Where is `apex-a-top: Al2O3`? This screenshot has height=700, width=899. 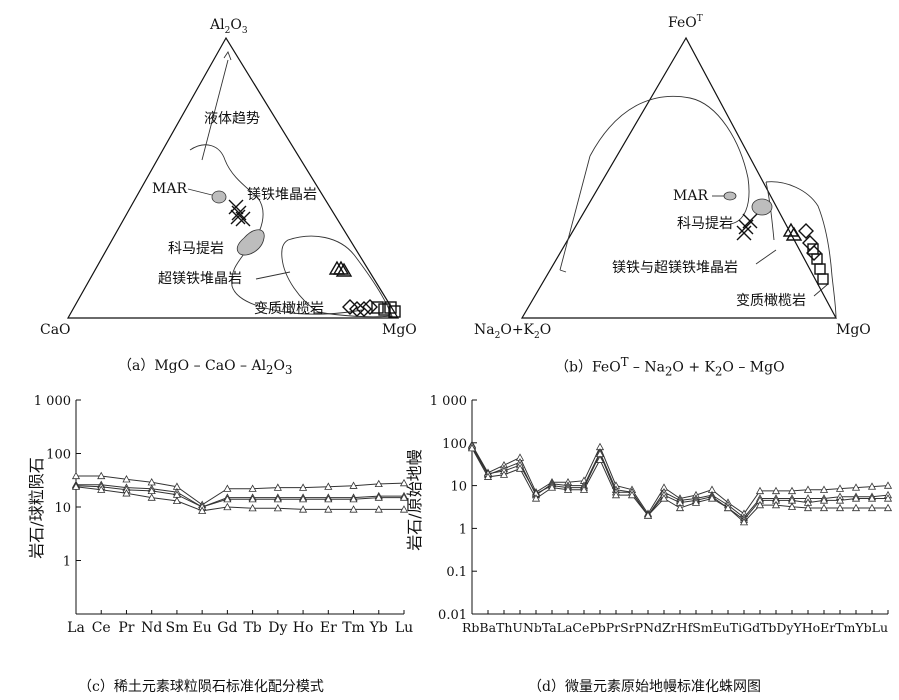 apex-a-top: Al2O3 is located at coordinates (228, 26).